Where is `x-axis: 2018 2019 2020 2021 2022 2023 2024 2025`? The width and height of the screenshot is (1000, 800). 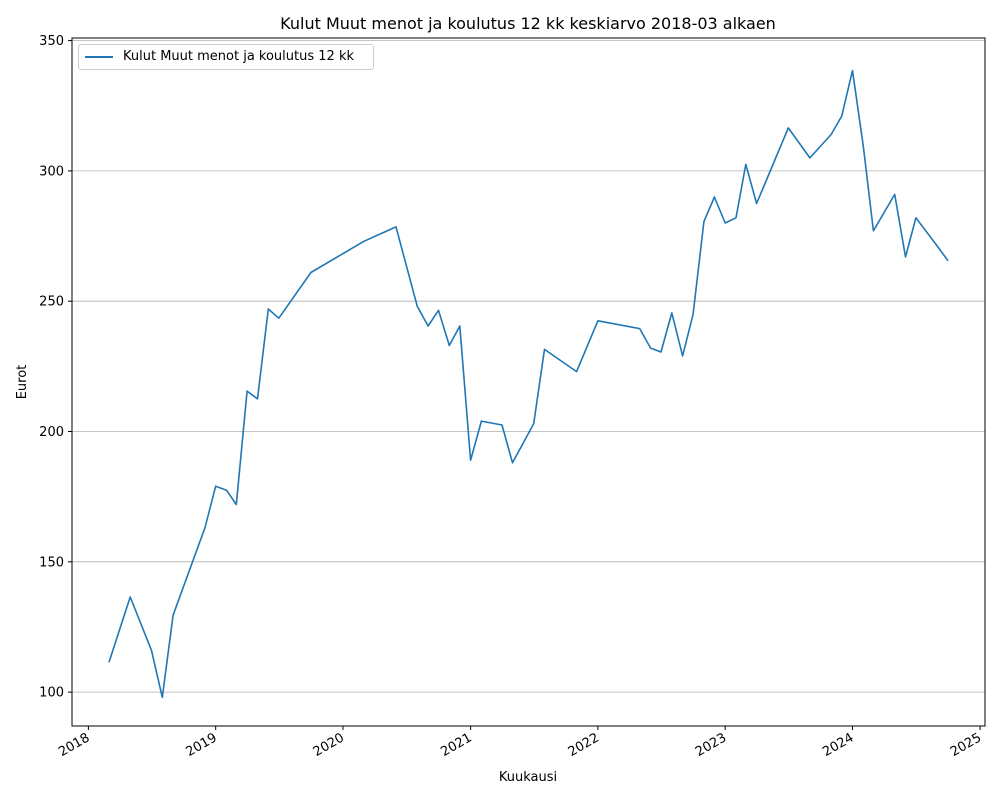 x-axis: 2018 2019 2020 2021 2022 2023 2024 2025 is located at coordinates (520, 743).